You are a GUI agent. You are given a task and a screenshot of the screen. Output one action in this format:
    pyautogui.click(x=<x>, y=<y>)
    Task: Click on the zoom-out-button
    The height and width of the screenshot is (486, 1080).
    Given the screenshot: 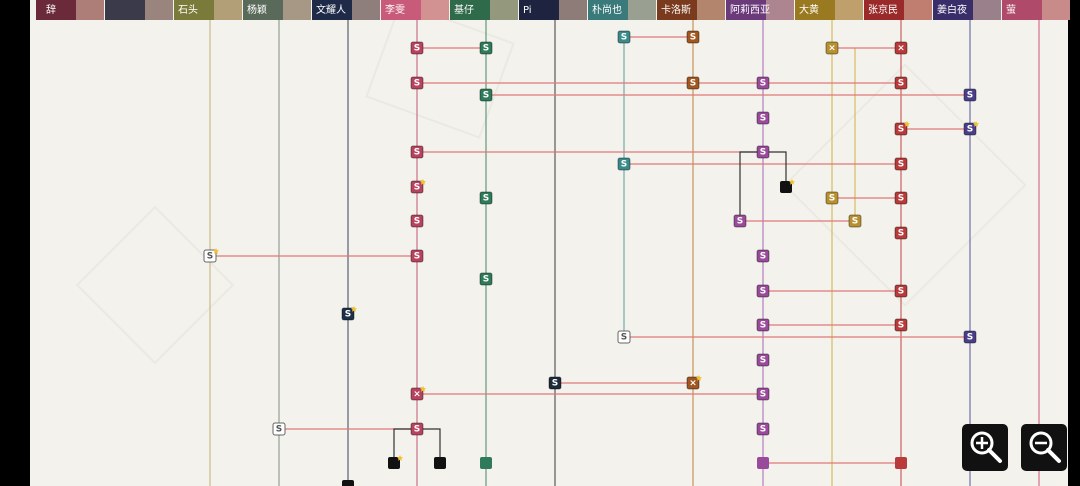 What is the action you would take?
    pyautogui.click(x=1044, y=447)
    